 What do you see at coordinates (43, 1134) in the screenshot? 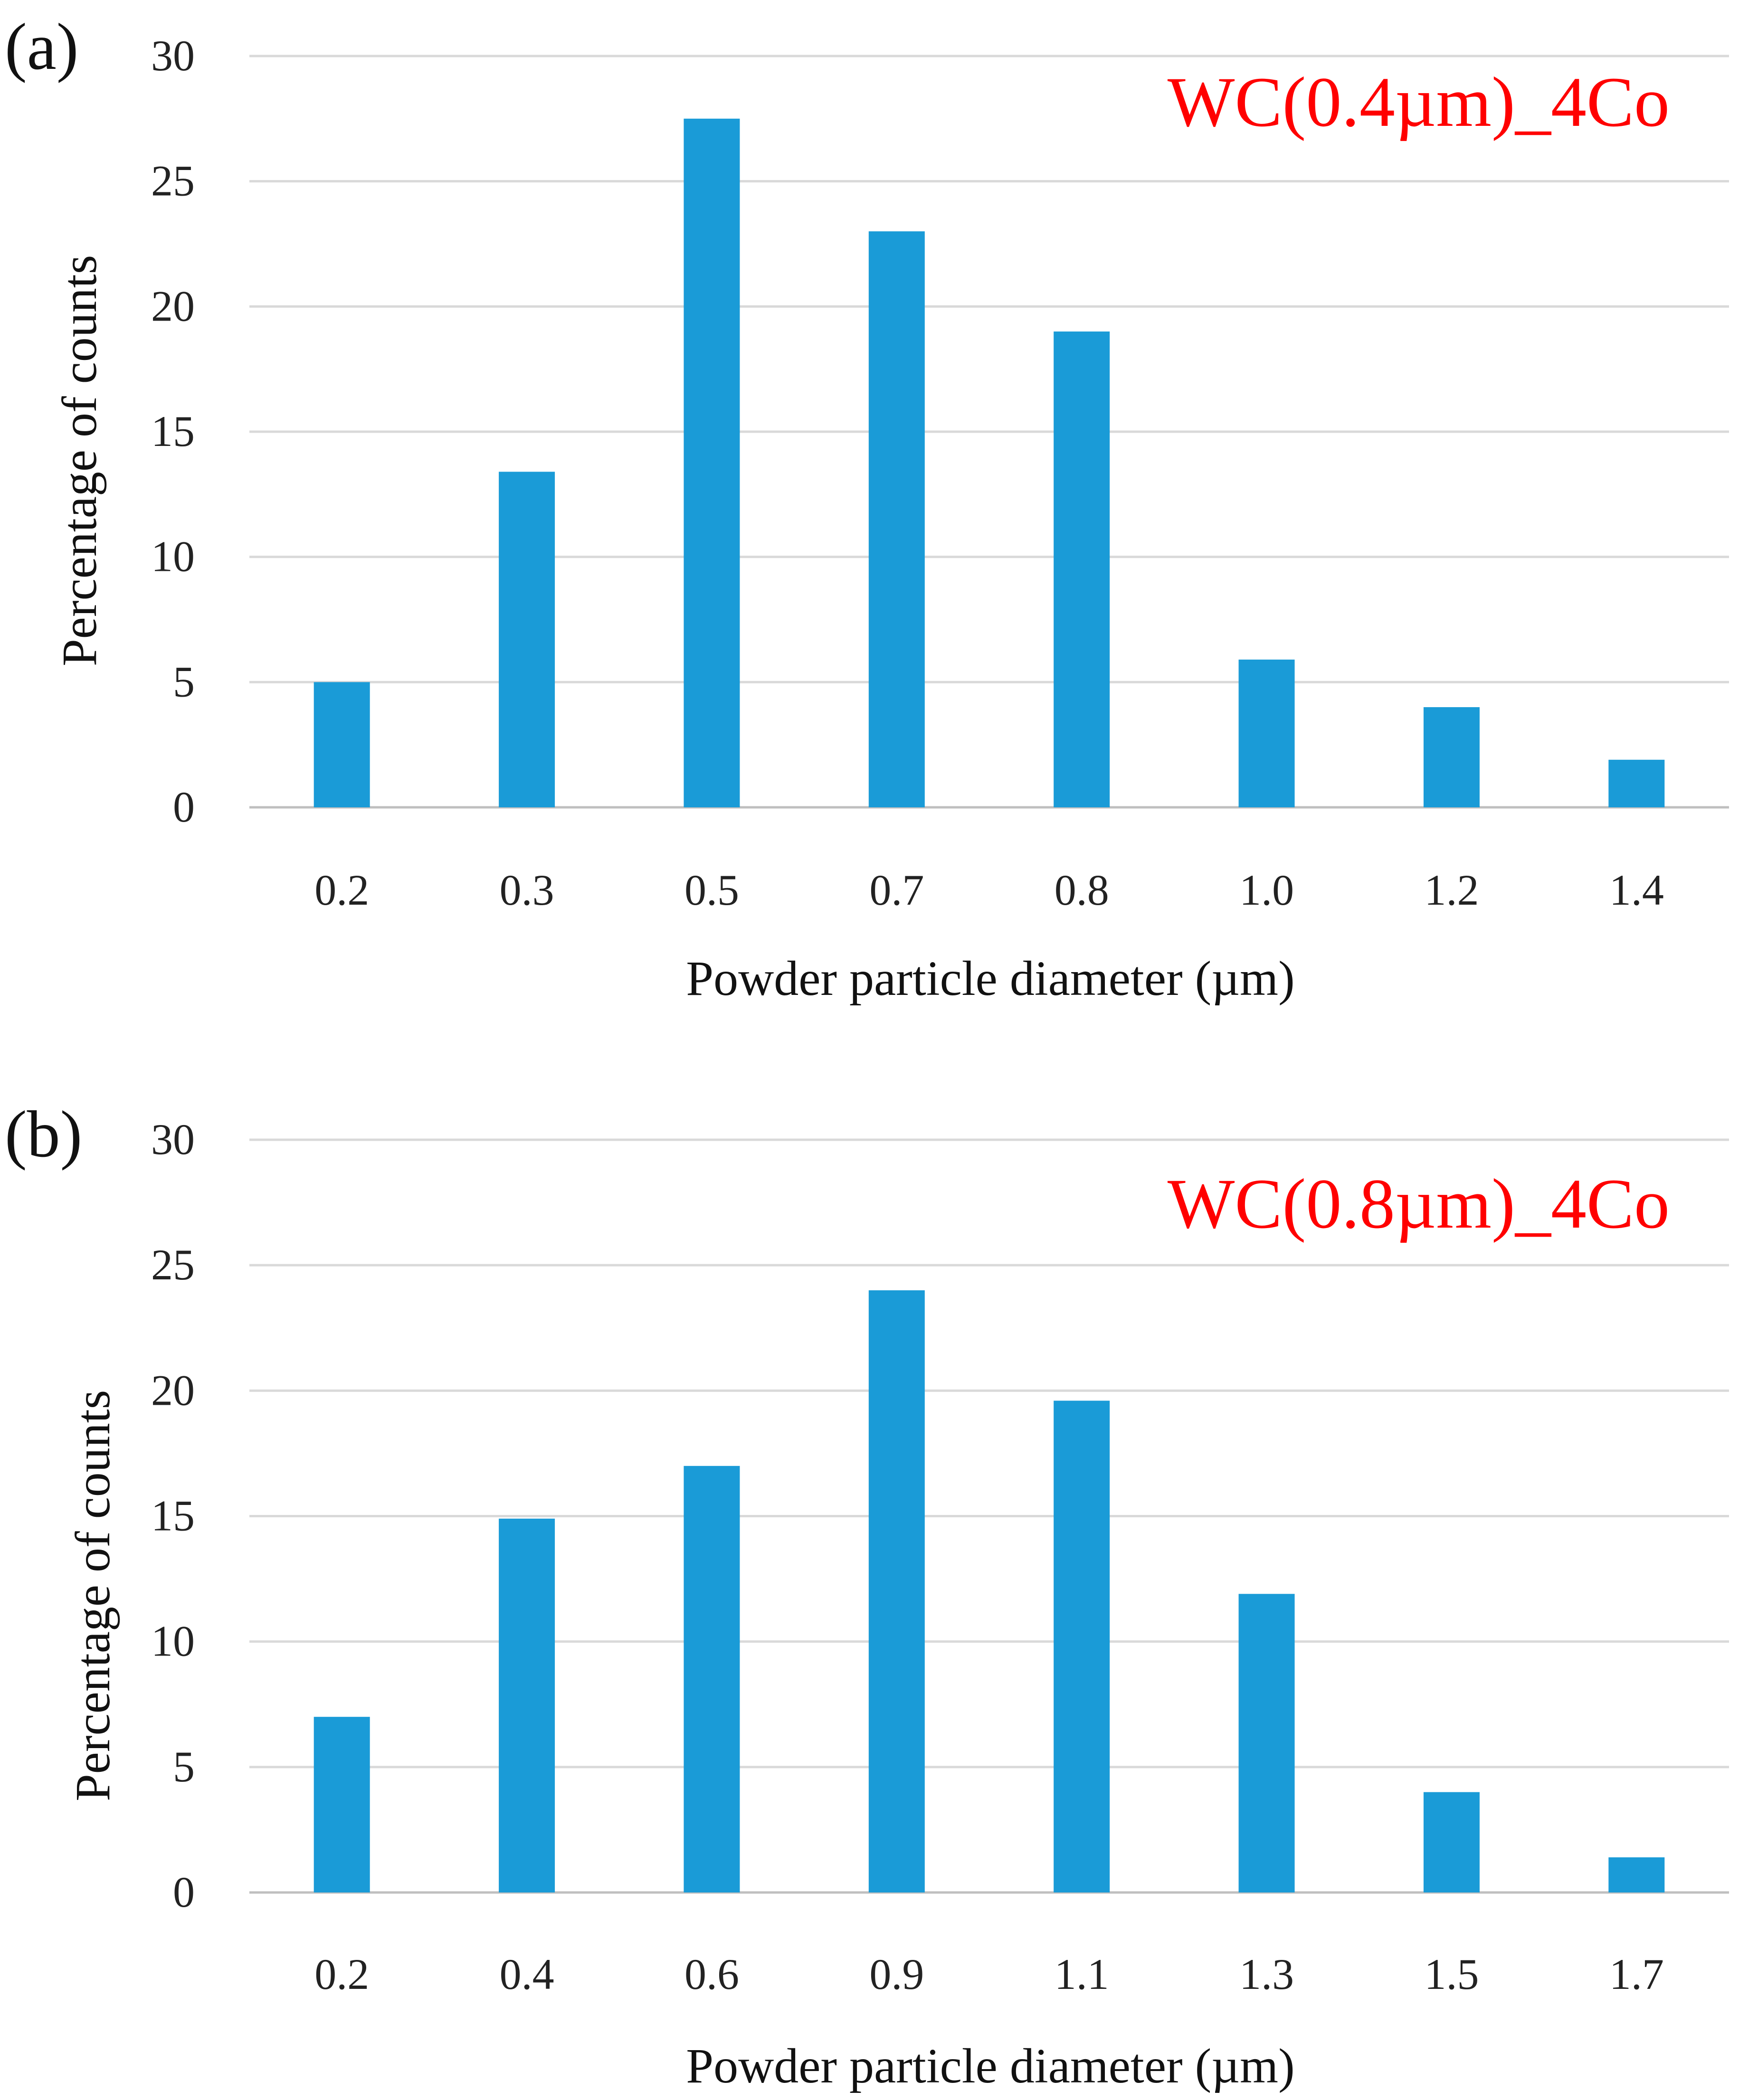
I see `panel-label: (b)` at bounding box center [43, 1134].